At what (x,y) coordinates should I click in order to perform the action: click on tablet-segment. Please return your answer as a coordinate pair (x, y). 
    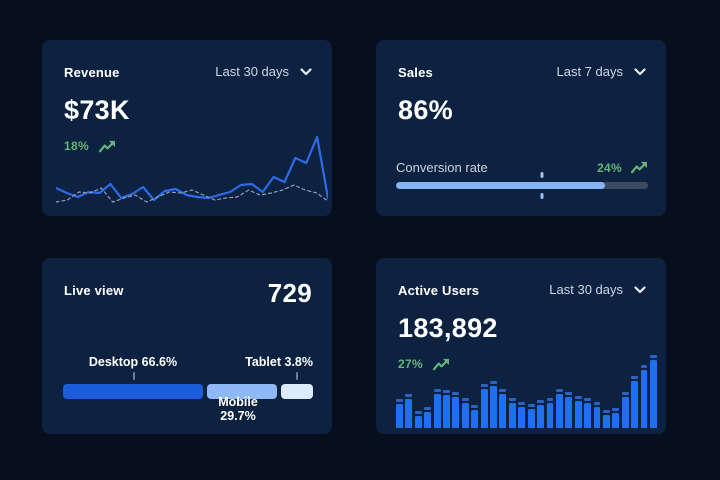
    Looking at the image, I should click on (297, 391).